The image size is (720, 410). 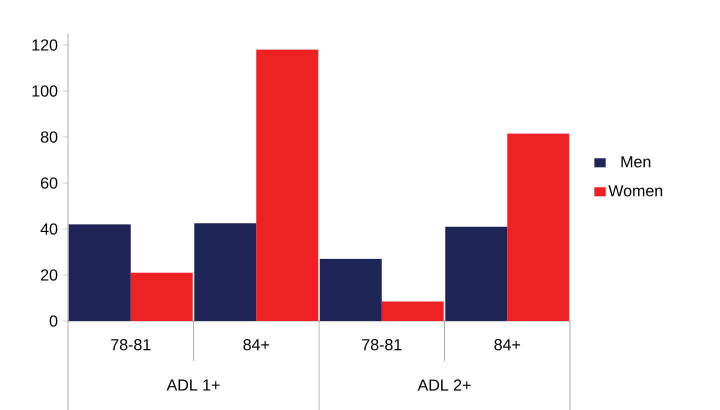 I want to click on y-tick-label: 80, so click(x=49, y=137).